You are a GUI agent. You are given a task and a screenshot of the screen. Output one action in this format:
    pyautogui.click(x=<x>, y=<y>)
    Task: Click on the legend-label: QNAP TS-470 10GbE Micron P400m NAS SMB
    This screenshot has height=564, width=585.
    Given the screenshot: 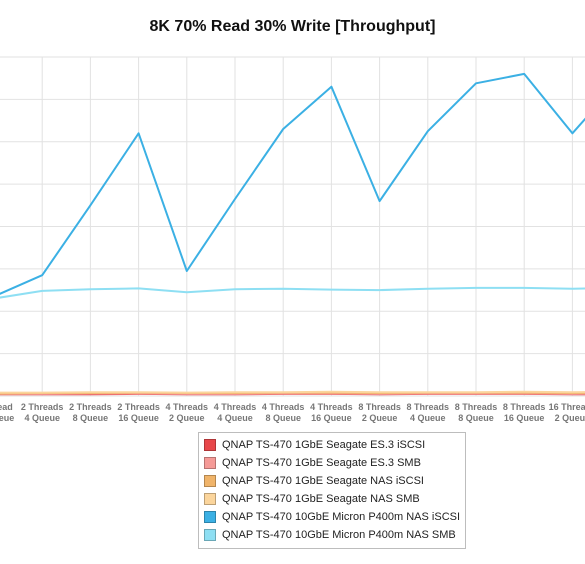 What is the action you would take?
    pyautogui.click(x=339, y=535)
    